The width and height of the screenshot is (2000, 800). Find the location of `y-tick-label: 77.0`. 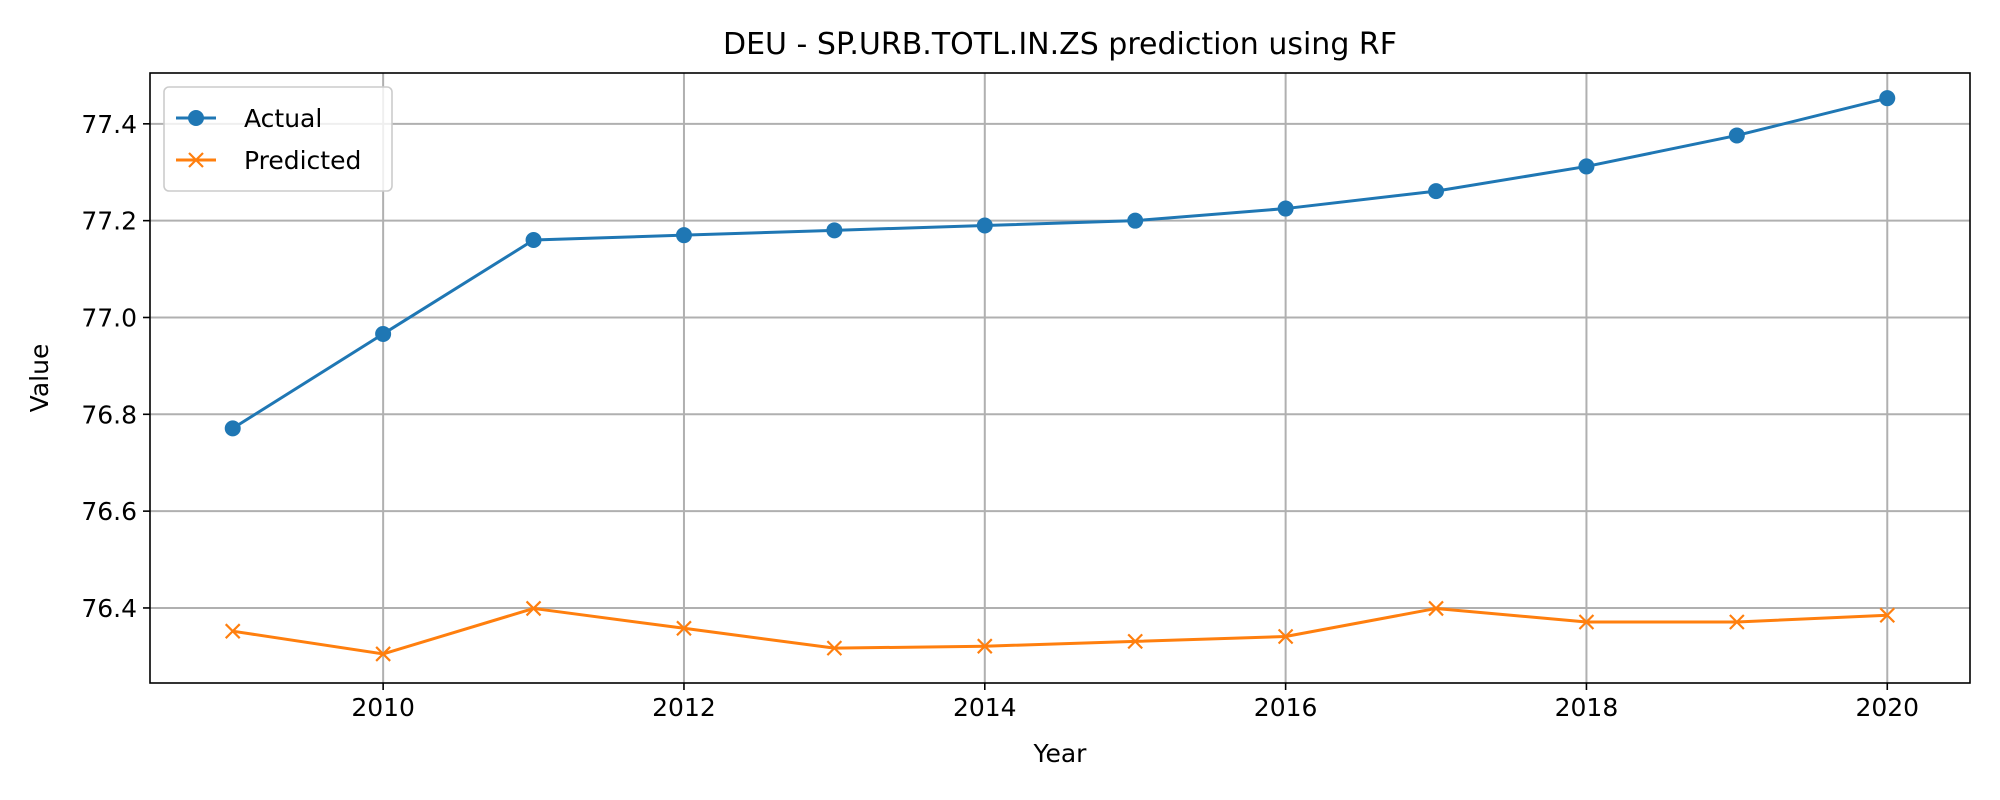

y-tick-label: 77.0 is located at coordinates (109, 317).